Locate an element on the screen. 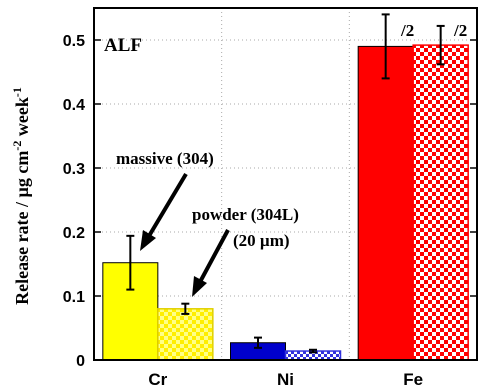 This screenshot has width=482, height=391. error-bar-fe-powder is located at coordinates (440, 45).